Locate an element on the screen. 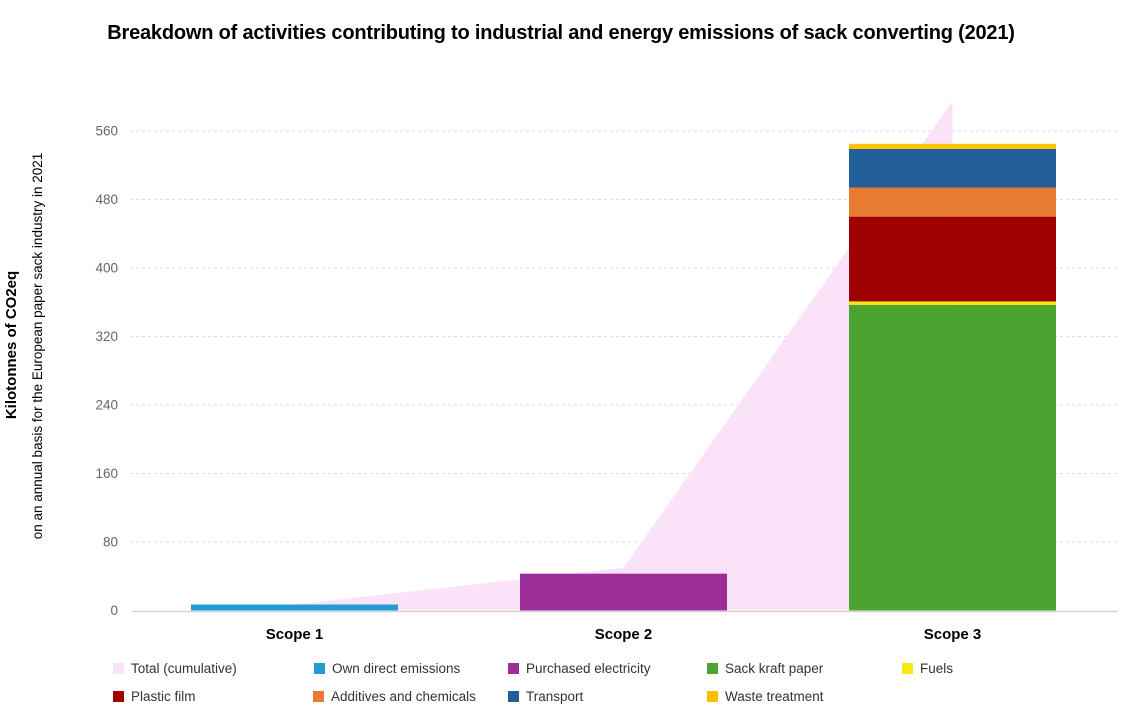 This screenshot has width=1122, height=720. legend-item-sack-kraft-paper: Sack kraft paper is located at coordinates (765, 668).